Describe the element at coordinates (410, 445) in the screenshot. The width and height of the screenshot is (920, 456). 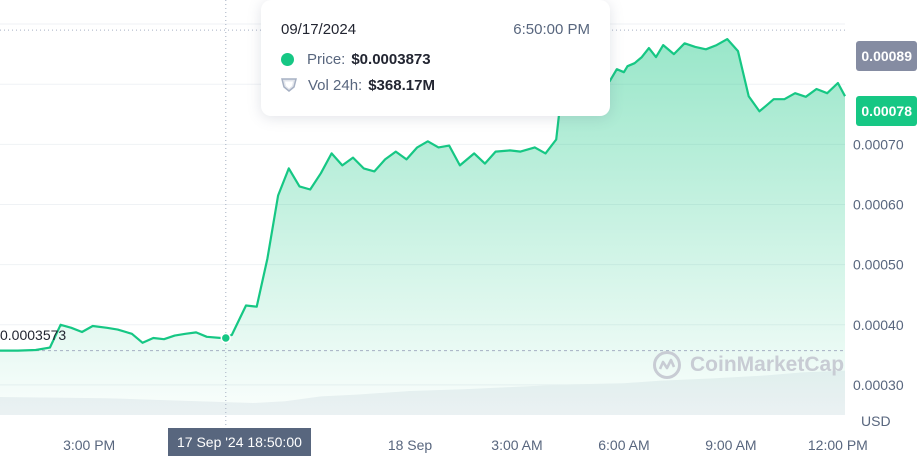
I see `x-tick-label: 18 Sep` at that location.